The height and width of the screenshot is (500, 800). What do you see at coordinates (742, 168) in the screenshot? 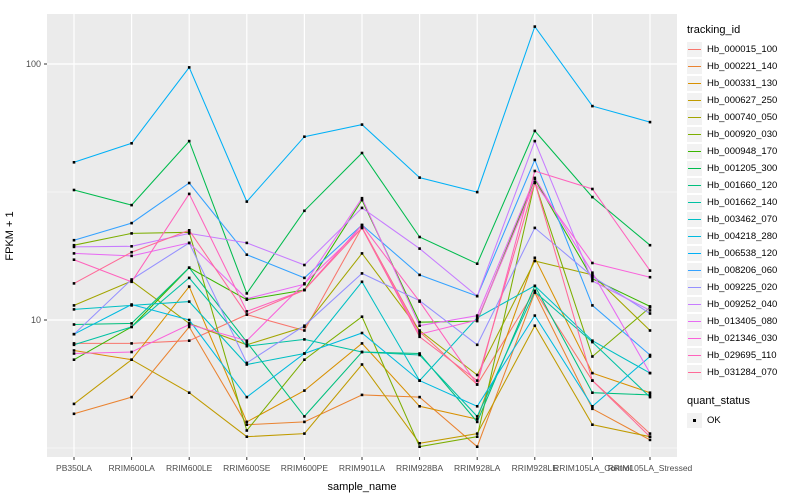
I see `legend-item-label: Hb_001205_300` at bounding box center [742, 168].